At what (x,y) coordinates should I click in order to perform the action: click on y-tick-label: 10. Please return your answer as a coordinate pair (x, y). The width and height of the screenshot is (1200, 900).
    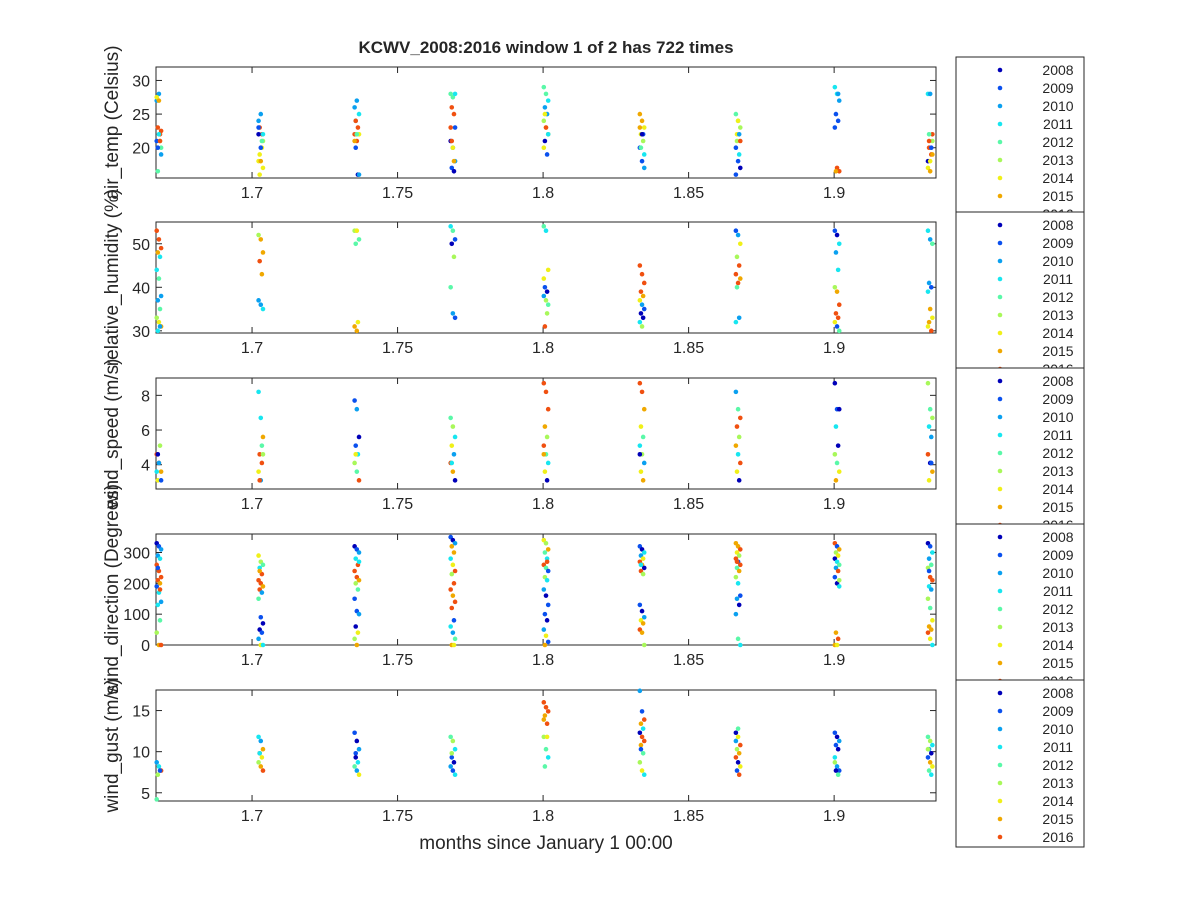
    Looking at the image, I should click on (141, 753).